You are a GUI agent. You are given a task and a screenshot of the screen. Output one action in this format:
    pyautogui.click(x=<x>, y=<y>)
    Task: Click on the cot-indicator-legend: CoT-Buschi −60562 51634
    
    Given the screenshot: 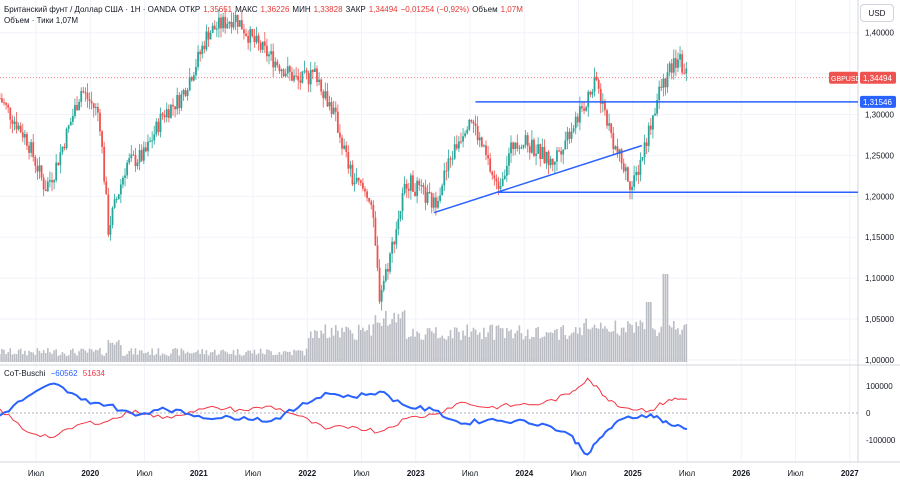 What is the action you would take?
    pyautogui.click(x=56, y=373)
    